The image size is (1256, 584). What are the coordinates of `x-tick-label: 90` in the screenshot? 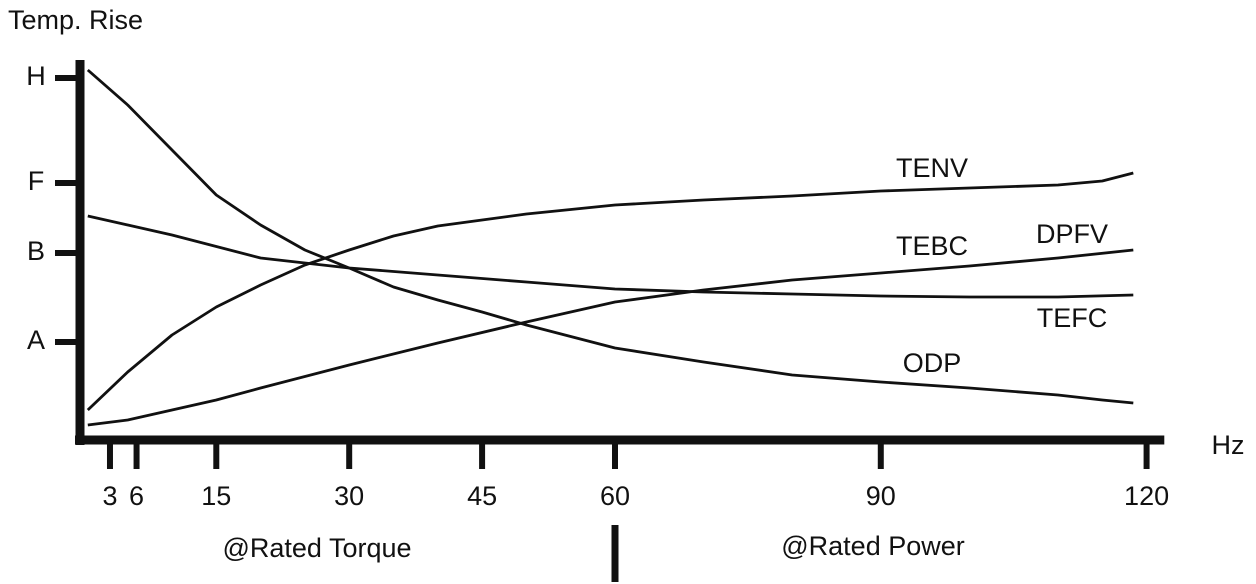 It's located at (881, 496).